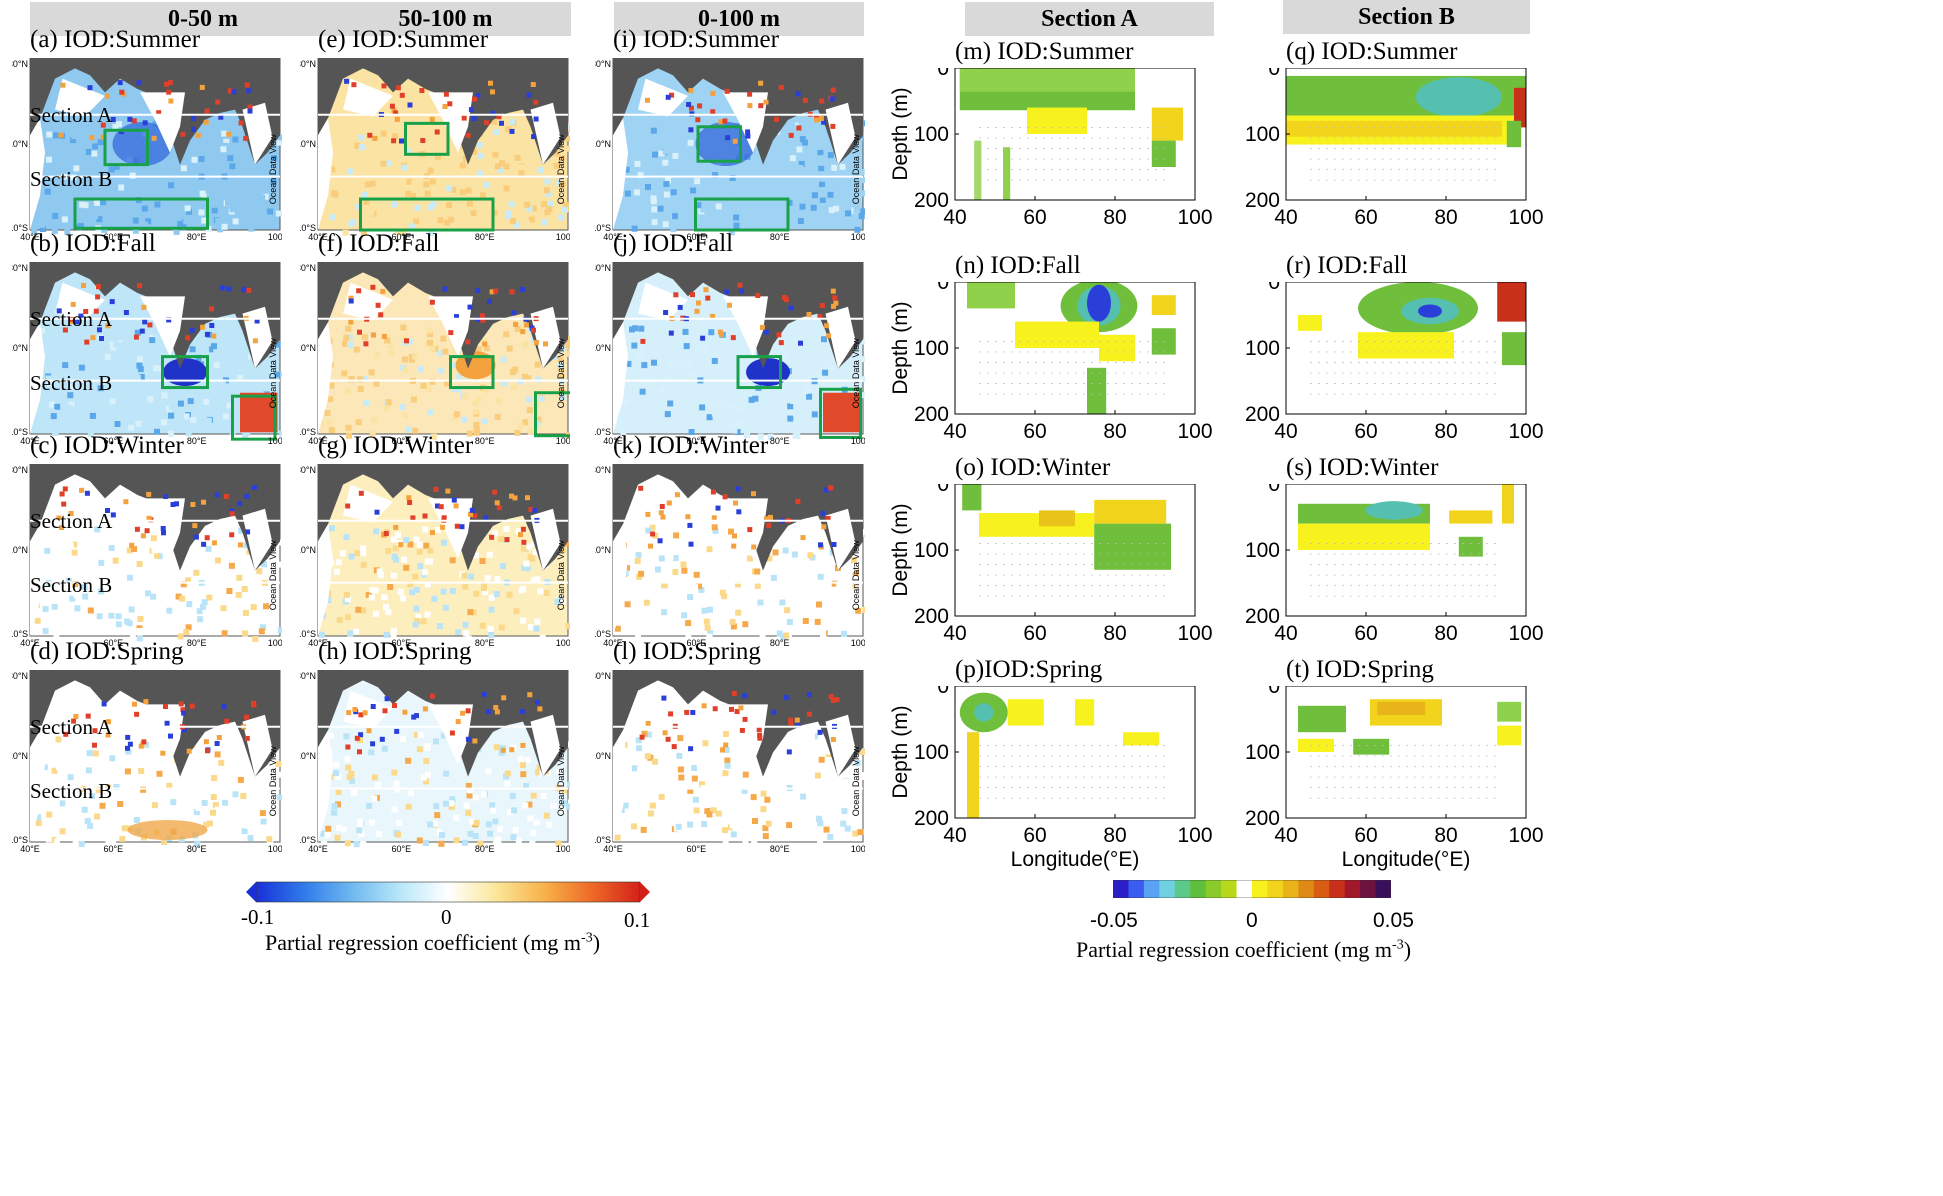 The width and height of the screenshot is (1943, 1196). What do you see at coordinates (1391, 149) in the screenshot?
I see `section-panel-q: (q) IOD:Summer 0 100 200 40 60 80 100` at bounding box center [1391, 149].